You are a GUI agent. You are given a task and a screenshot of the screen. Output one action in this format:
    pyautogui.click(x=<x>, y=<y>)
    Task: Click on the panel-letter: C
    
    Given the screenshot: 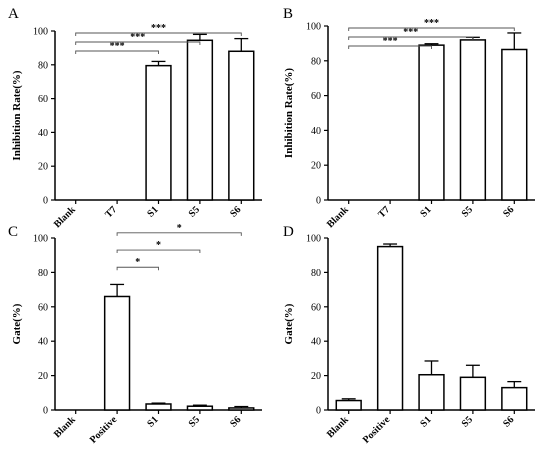 What is the action you would take?
    pyautogui.click(x=13, y=232)
    